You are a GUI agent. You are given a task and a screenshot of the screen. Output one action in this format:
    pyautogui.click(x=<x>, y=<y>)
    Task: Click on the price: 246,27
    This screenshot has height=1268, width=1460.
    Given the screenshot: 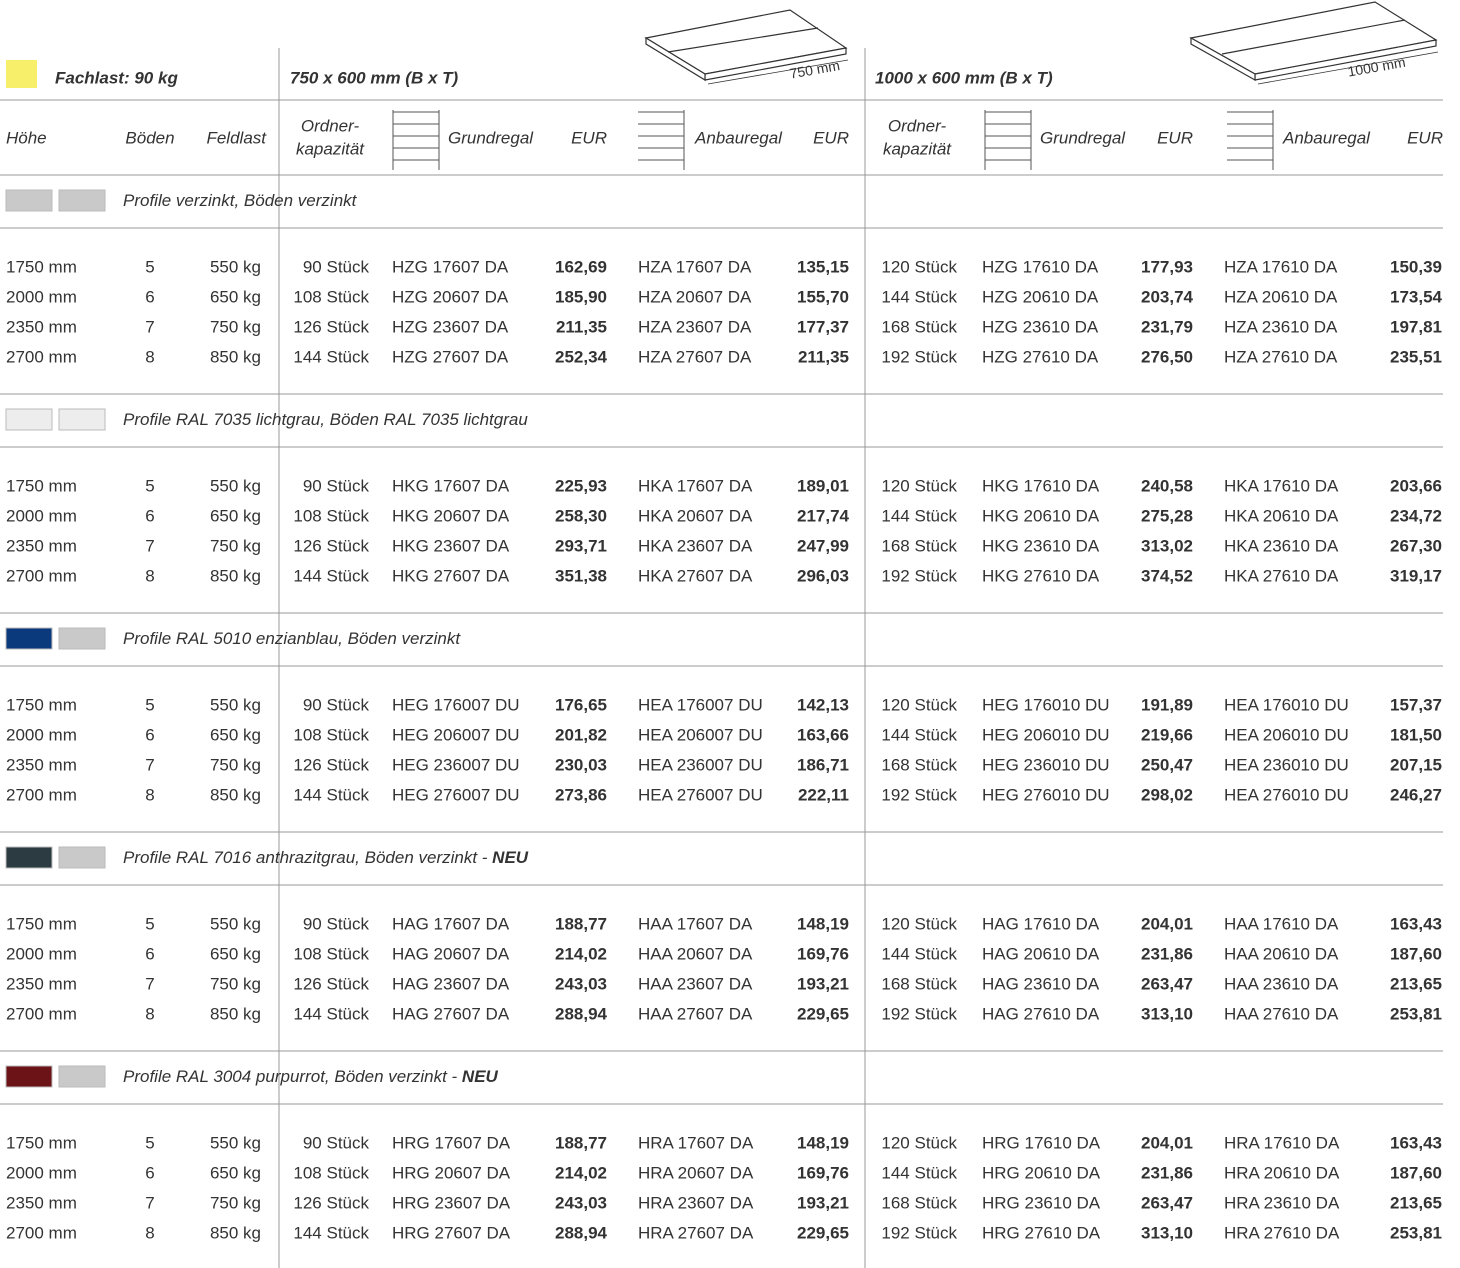 What is the action you would take?
    pyautogui.click(x=1416, y=794)
    